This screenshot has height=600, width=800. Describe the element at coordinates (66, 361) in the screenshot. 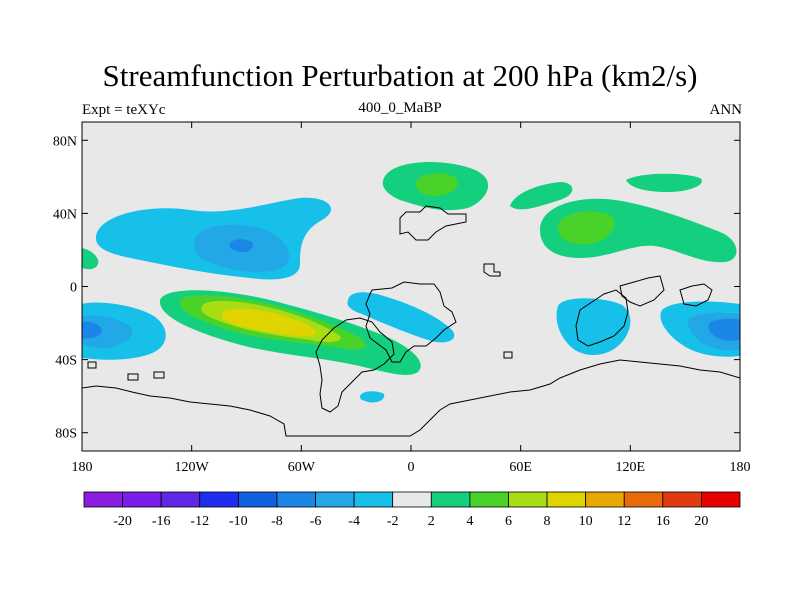

I see `y-tick-label: 40S` at that location.